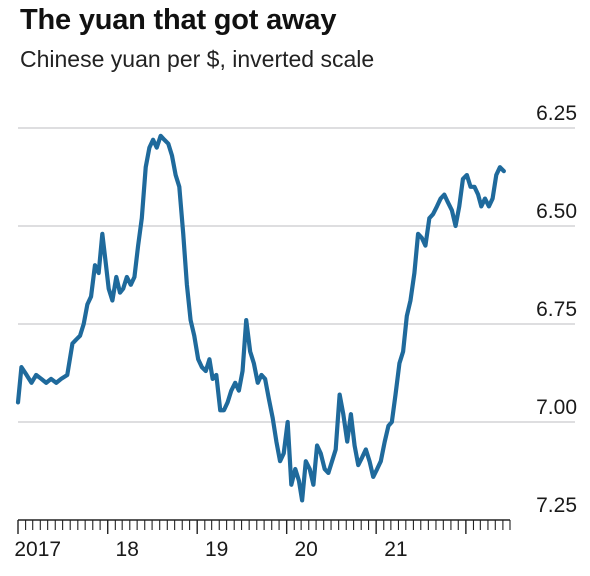 This screenshot has height=576, width=590. I want to click on x-tick-label: 2017, so click(37, 549).